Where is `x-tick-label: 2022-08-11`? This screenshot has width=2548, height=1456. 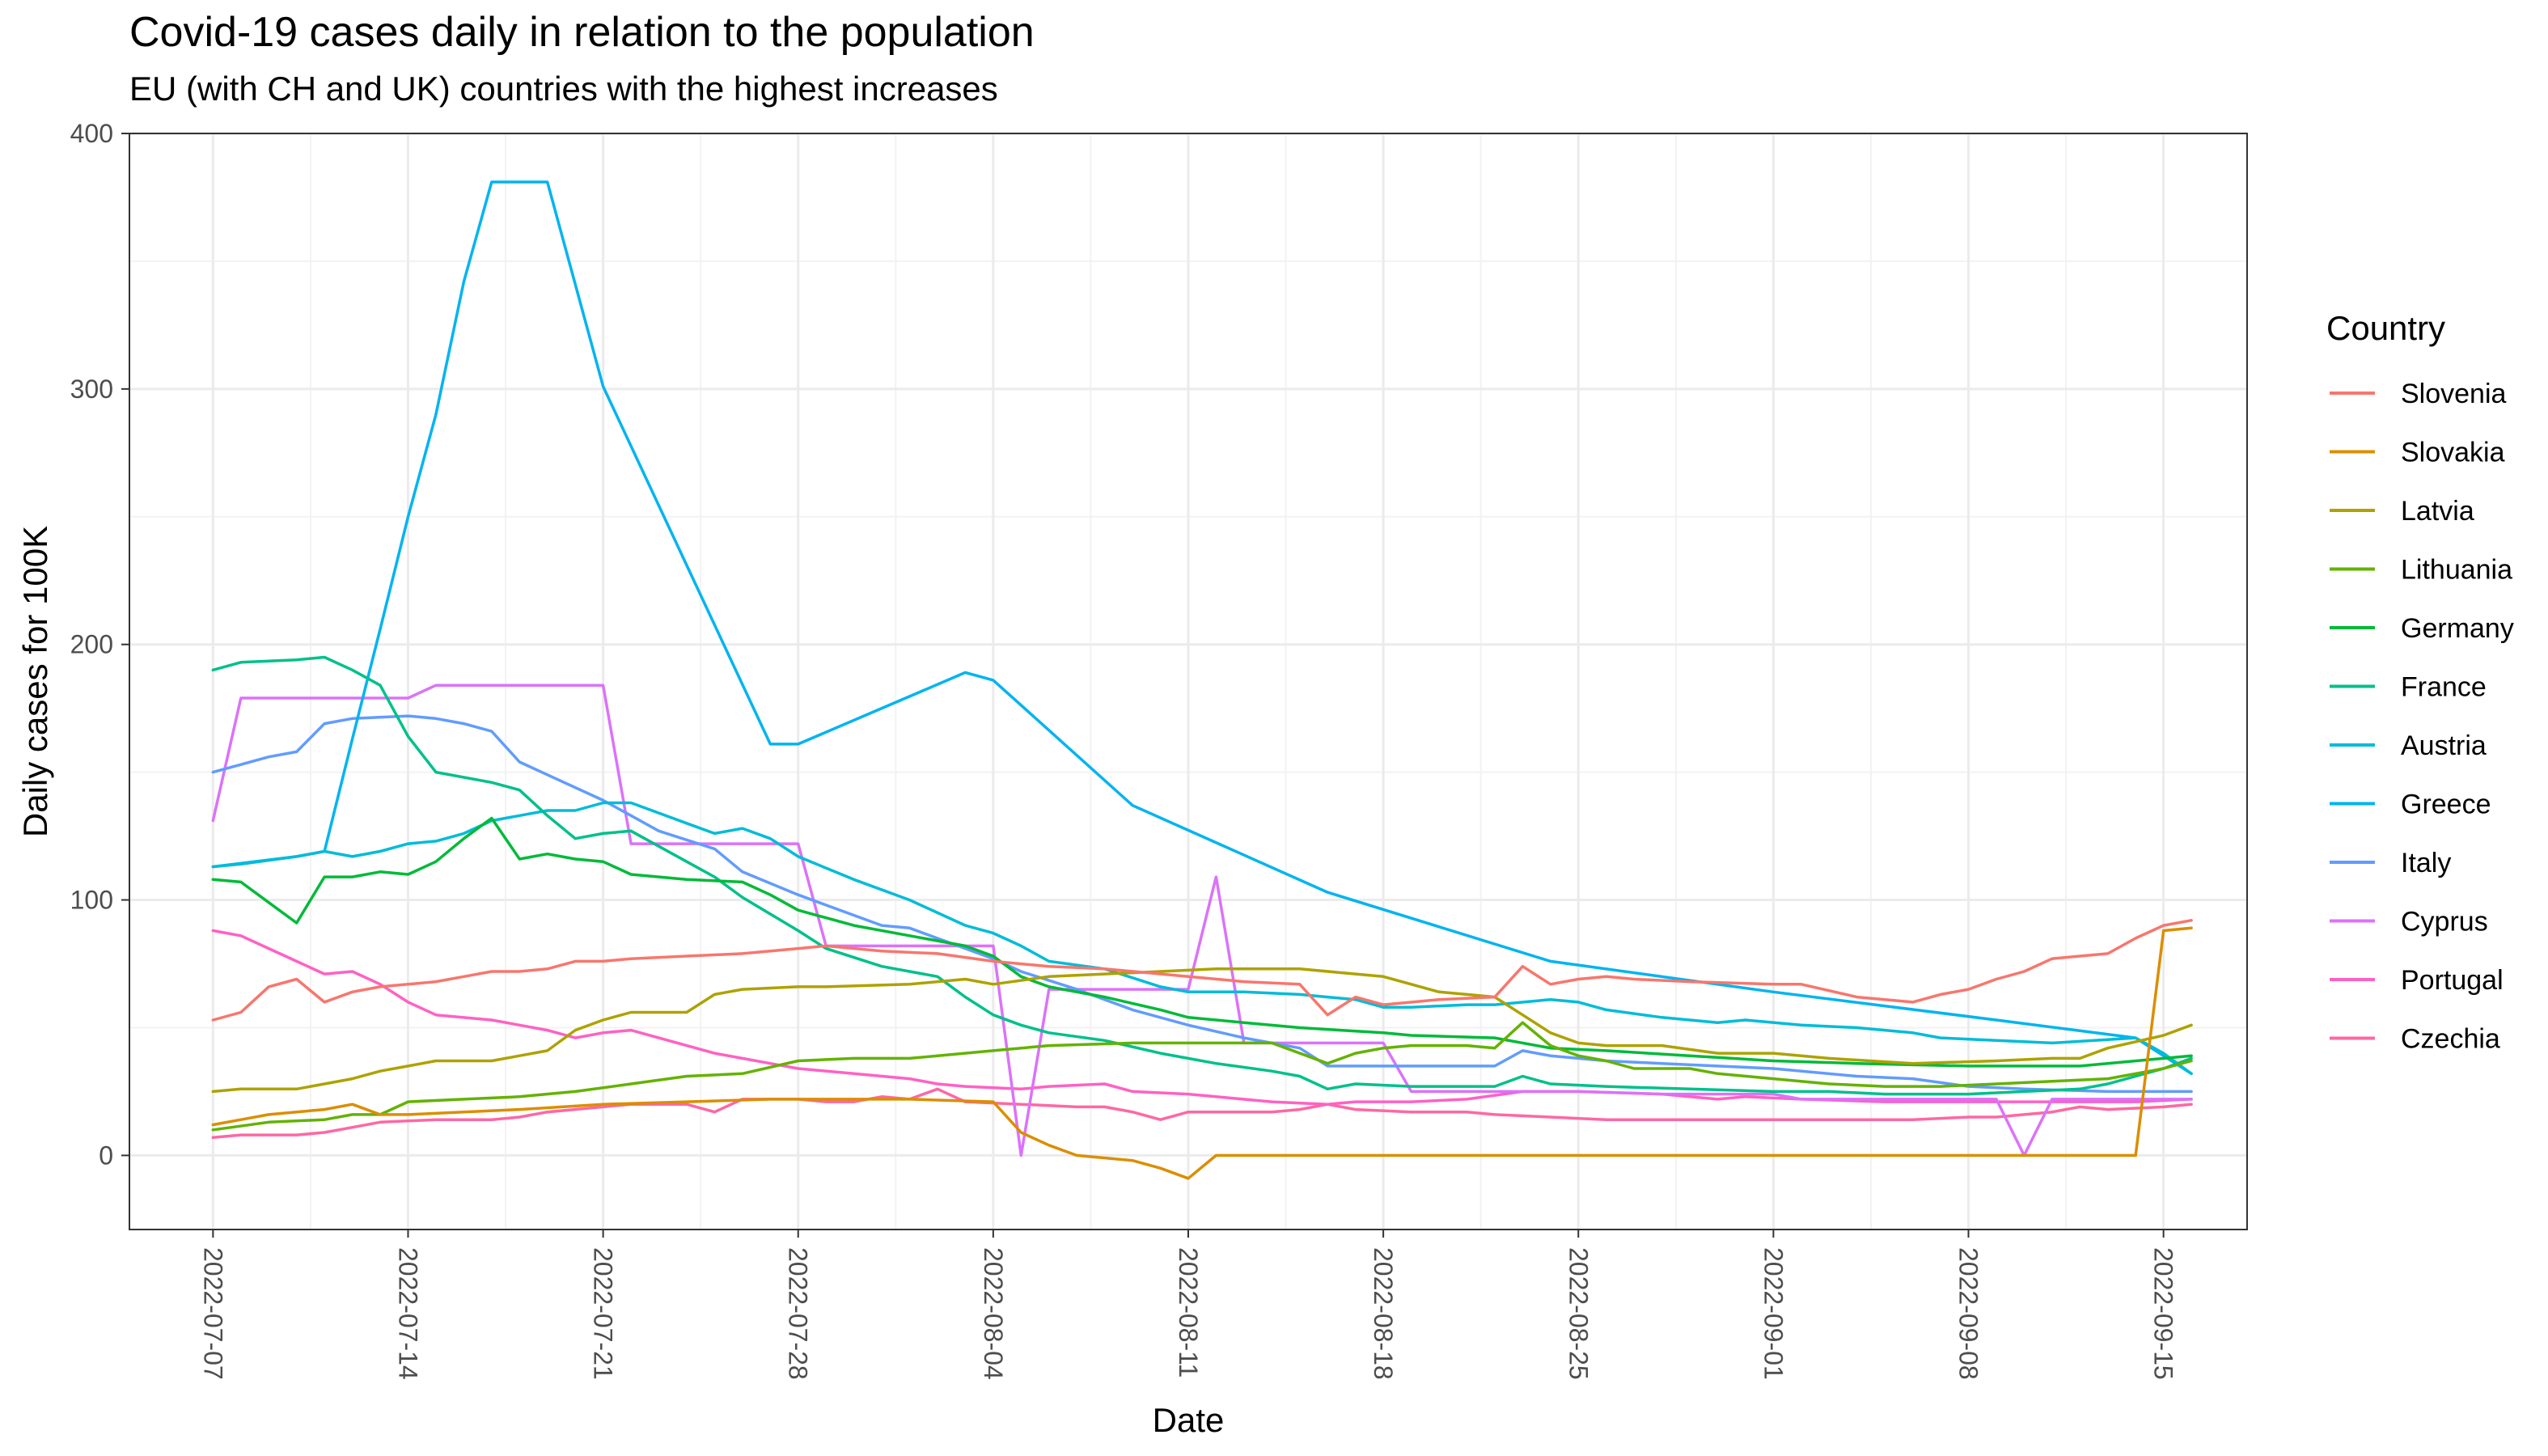
x-tick-label: 2022-08-11 is located at coordinates (1188, 1312).